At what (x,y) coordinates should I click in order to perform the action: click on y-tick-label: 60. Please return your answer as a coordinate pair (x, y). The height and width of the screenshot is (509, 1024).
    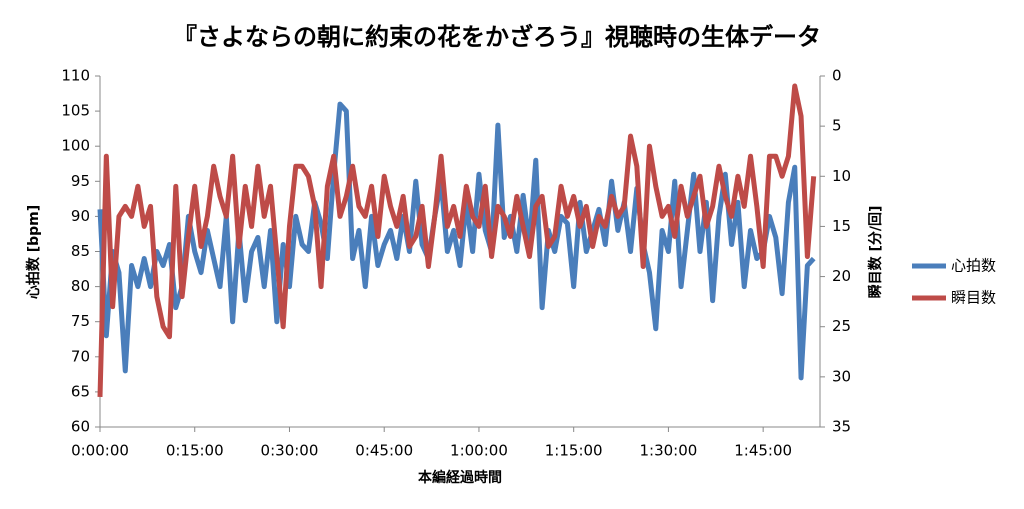
    Looking at the image, I should click on (80, 427).